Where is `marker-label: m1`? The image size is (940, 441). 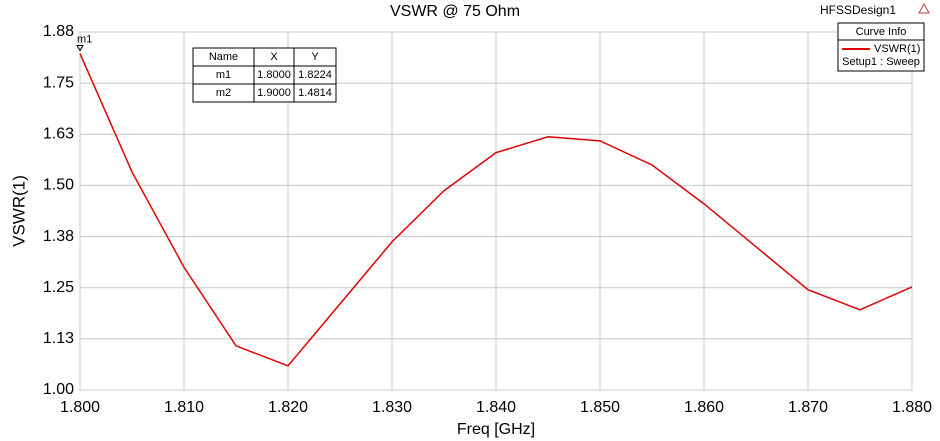 marker-label: m1 is located at coordinates (84, 39).